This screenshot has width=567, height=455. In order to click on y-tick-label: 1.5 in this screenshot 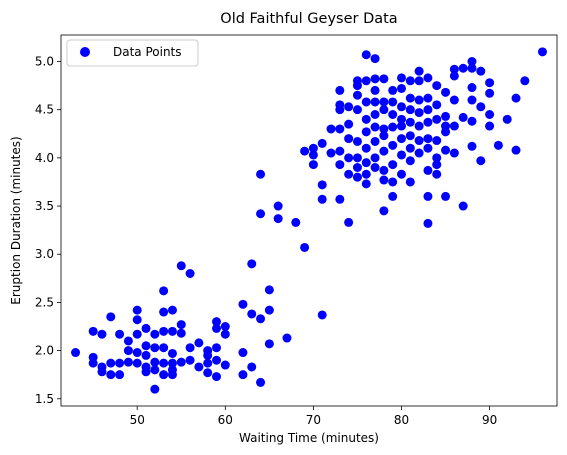, I will do `click(44, 399)`.